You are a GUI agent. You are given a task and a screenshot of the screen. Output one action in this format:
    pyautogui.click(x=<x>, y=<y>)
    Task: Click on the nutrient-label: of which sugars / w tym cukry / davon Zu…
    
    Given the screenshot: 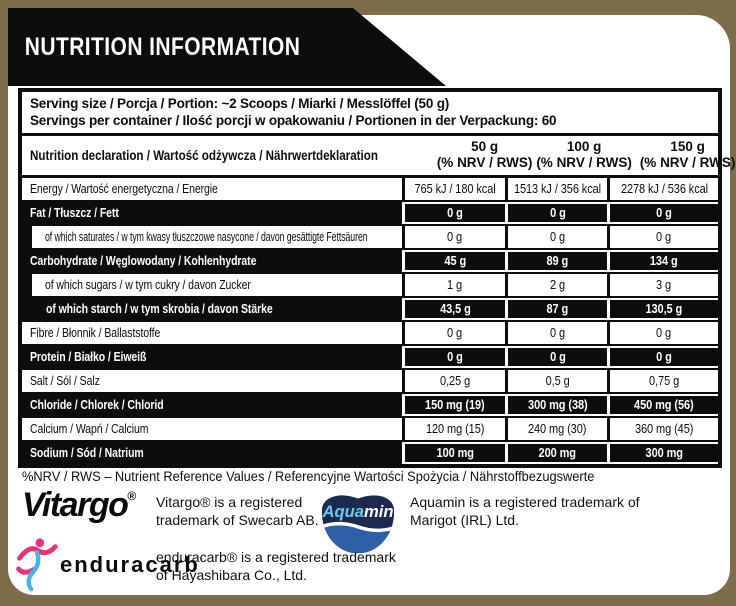 What is the action you would take?
    pyautogui.click(x=212, y=285)
    